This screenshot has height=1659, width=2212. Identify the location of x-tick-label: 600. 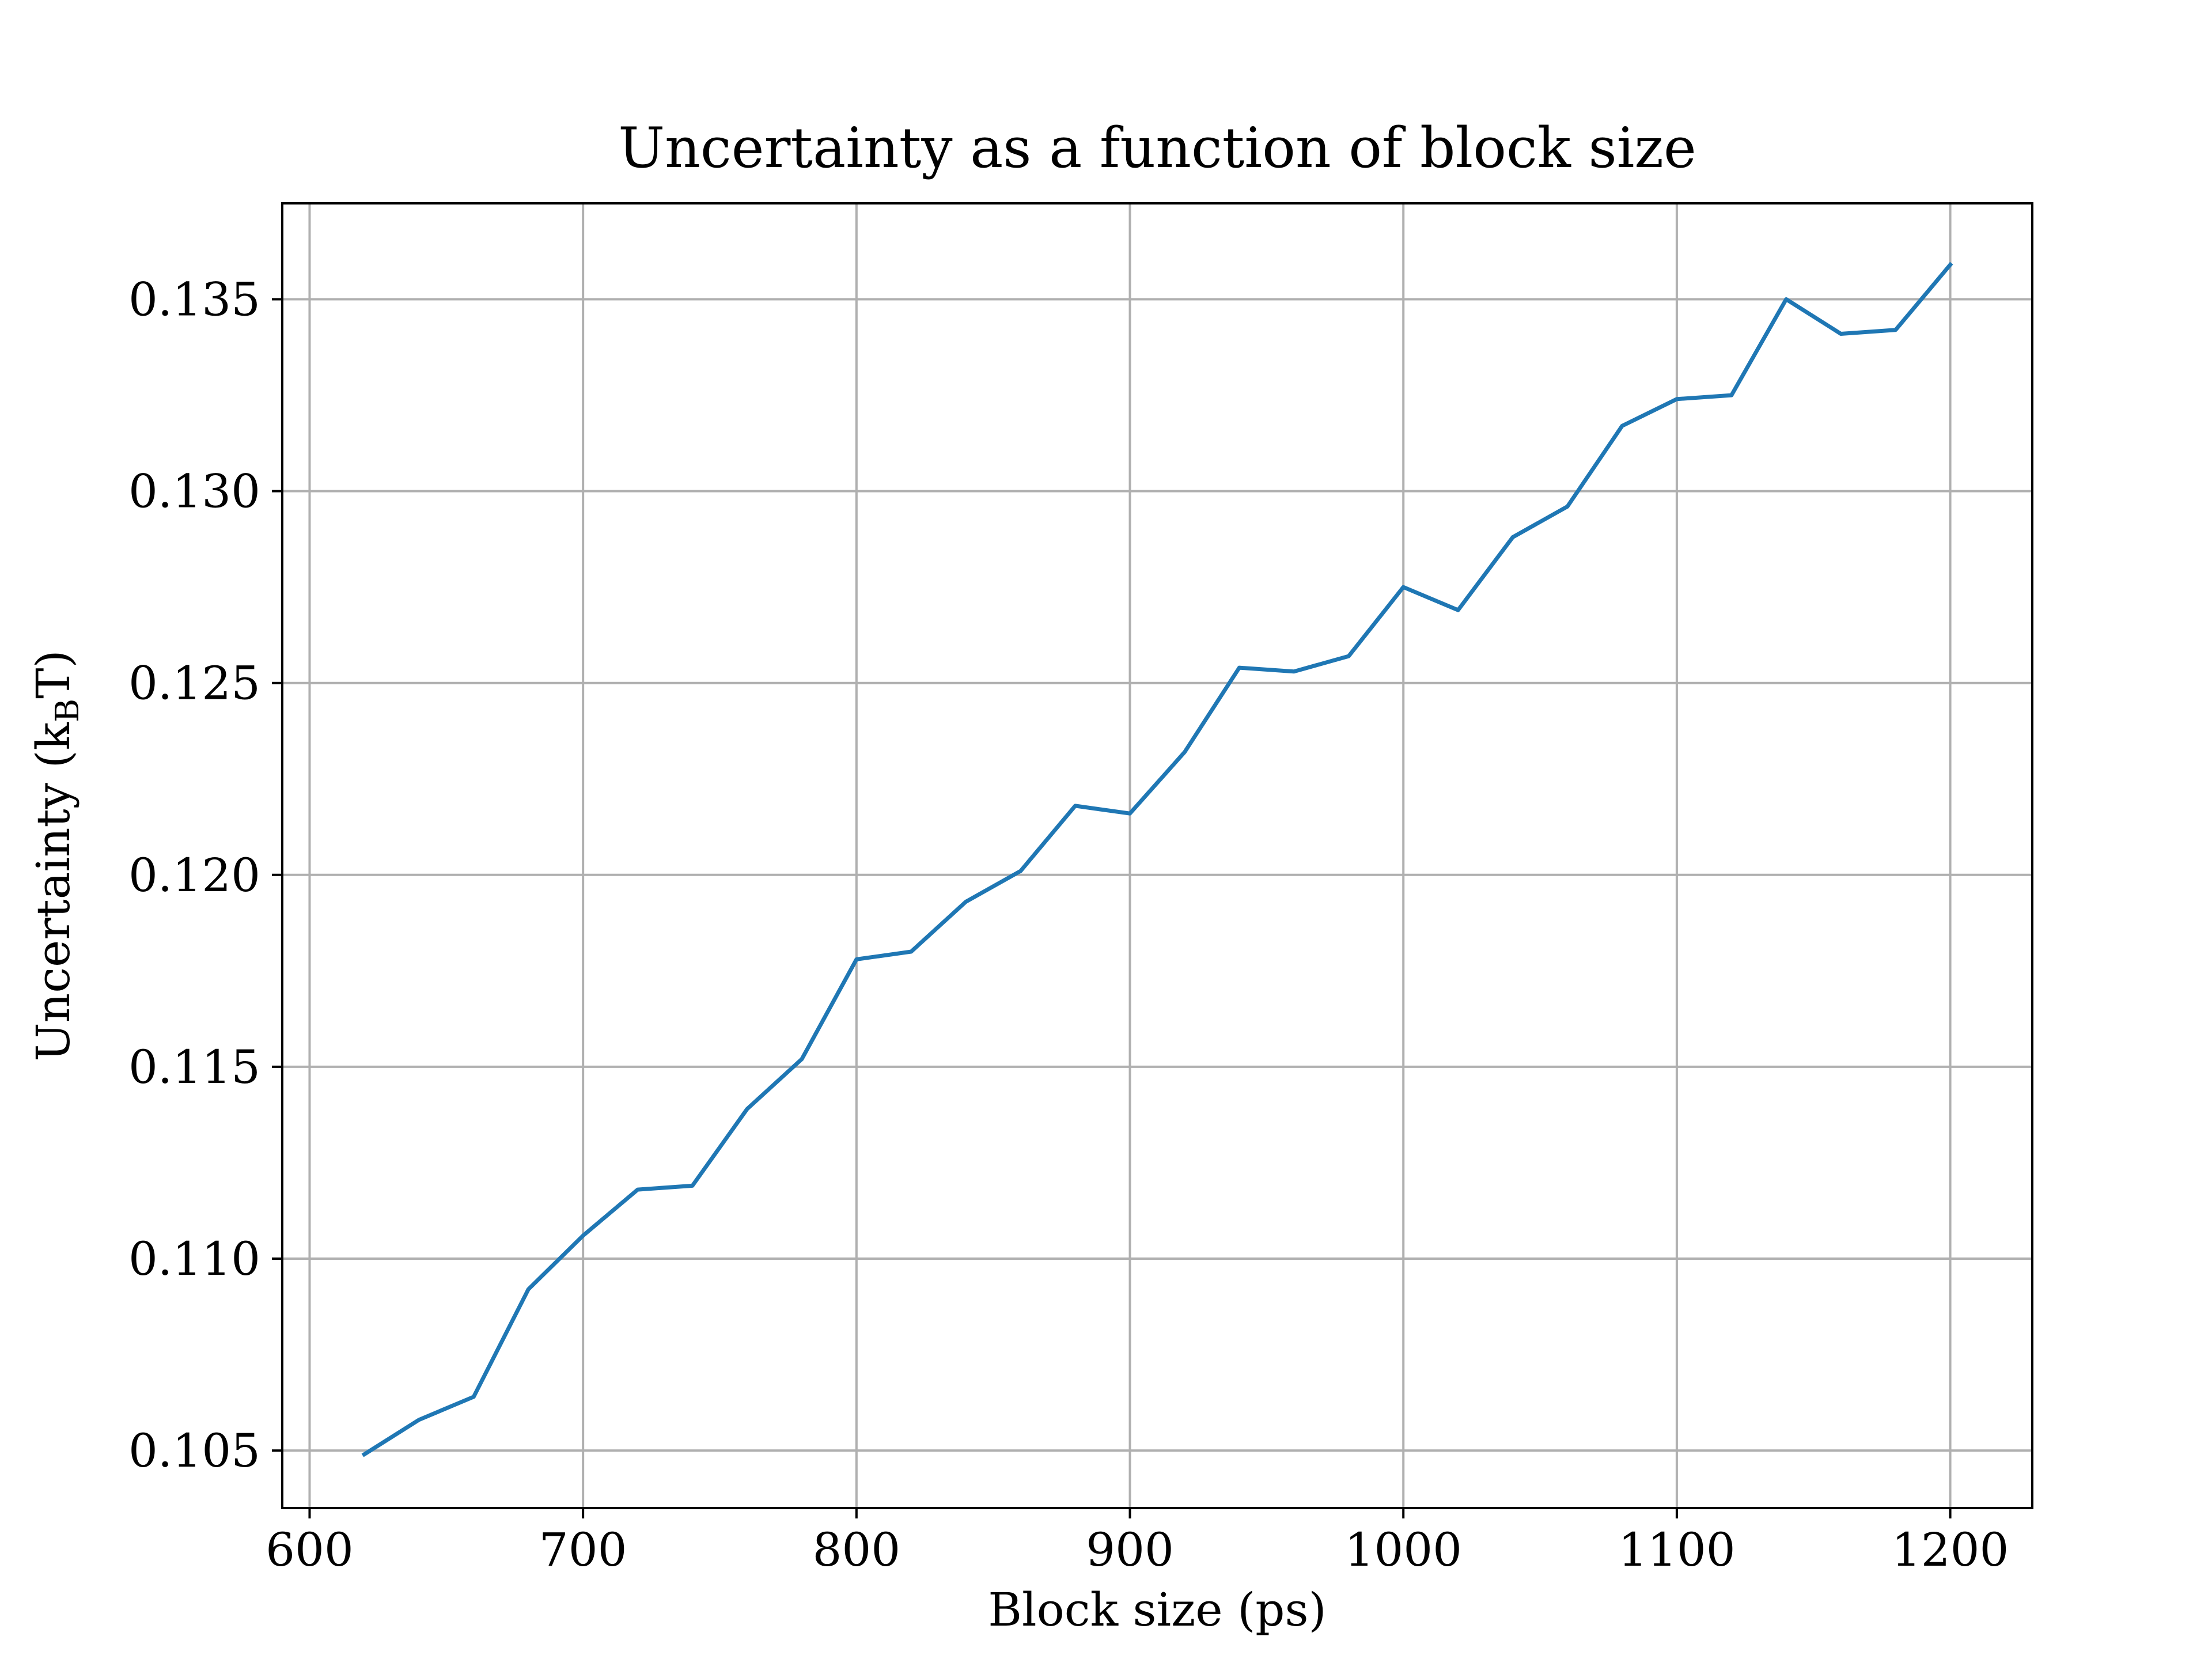
(310, 1550).